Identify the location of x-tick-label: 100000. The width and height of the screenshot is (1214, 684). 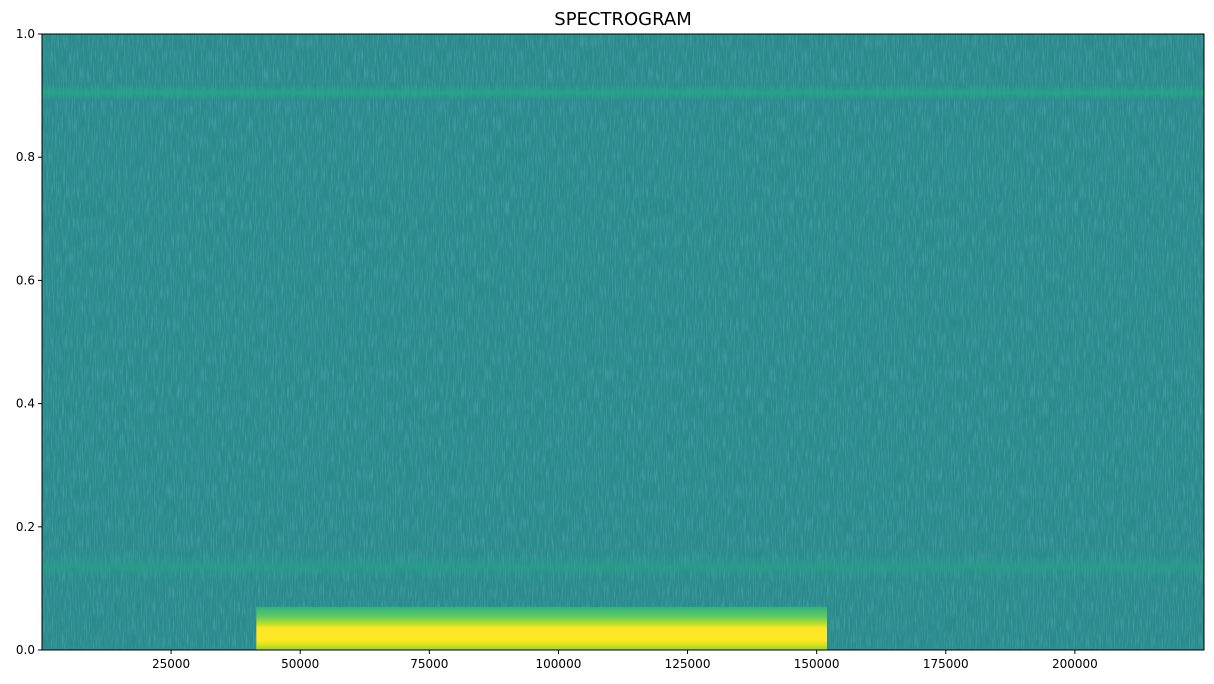
(559, 664).